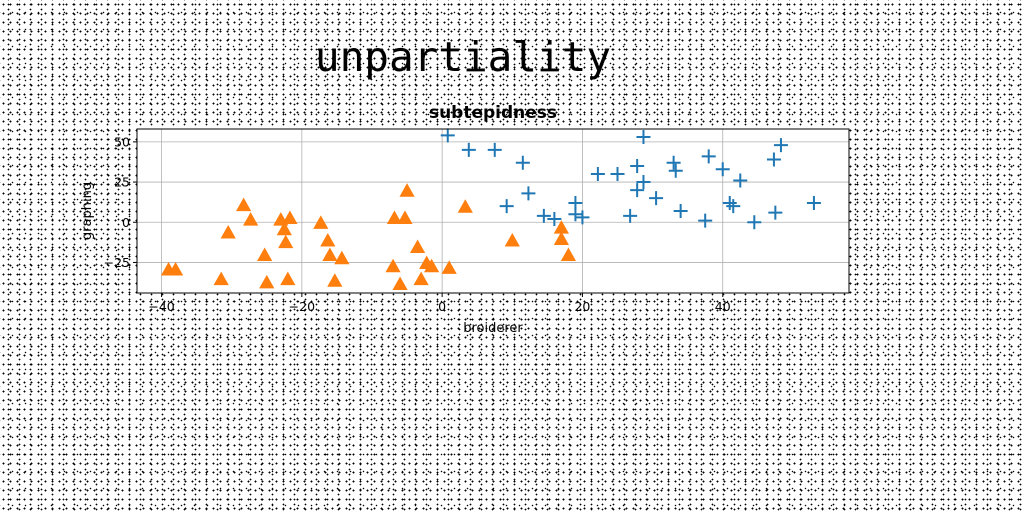  What do you see at coordinates (122, 141) in the screenshot?
I see `y-tick-label: 50` at bounding box center [122, 141].